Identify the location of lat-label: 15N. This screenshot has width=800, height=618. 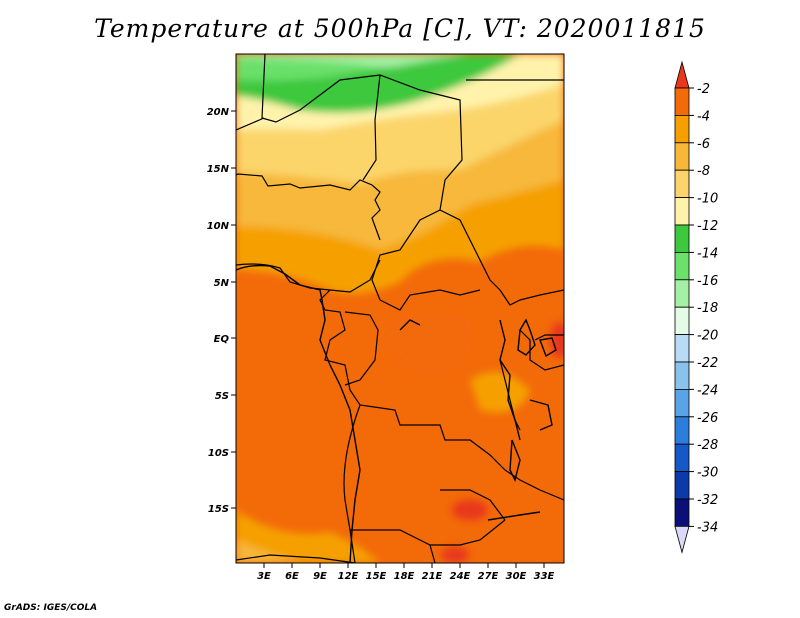
(218, 169).